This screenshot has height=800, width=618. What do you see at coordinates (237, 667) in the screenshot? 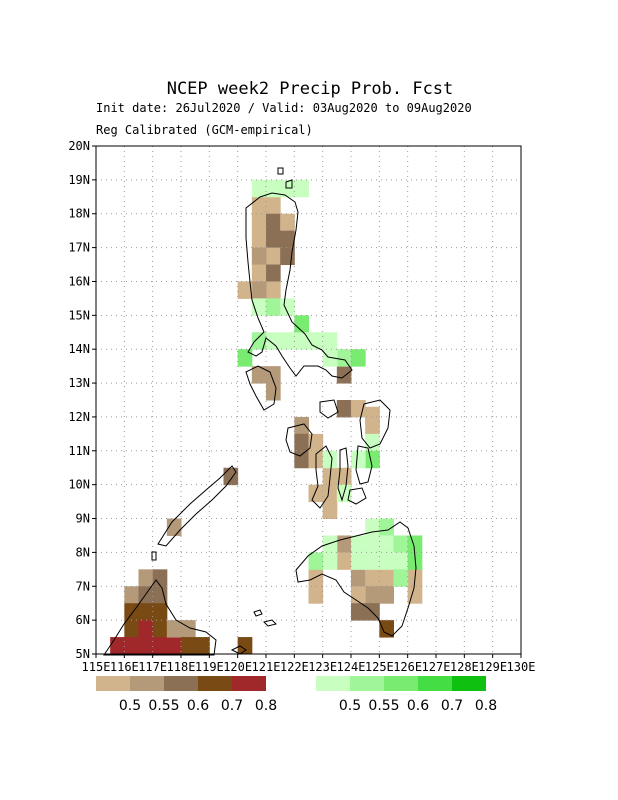
I see `x-tick-label: 120E` at bounding box center [237, 667].